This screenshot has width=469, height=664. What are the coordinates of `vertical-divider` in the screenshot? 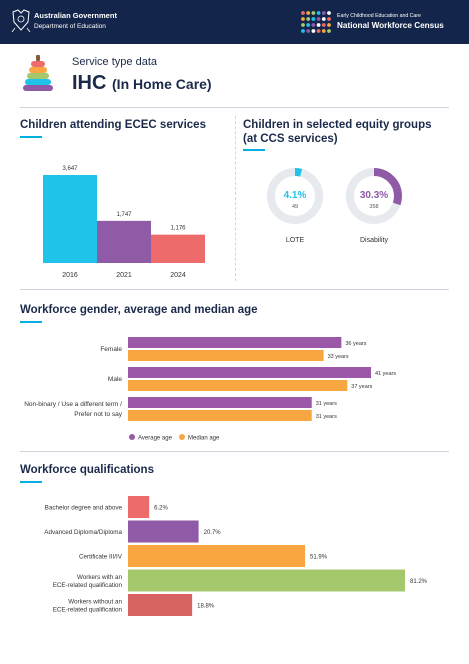 It's located at (235, 198).